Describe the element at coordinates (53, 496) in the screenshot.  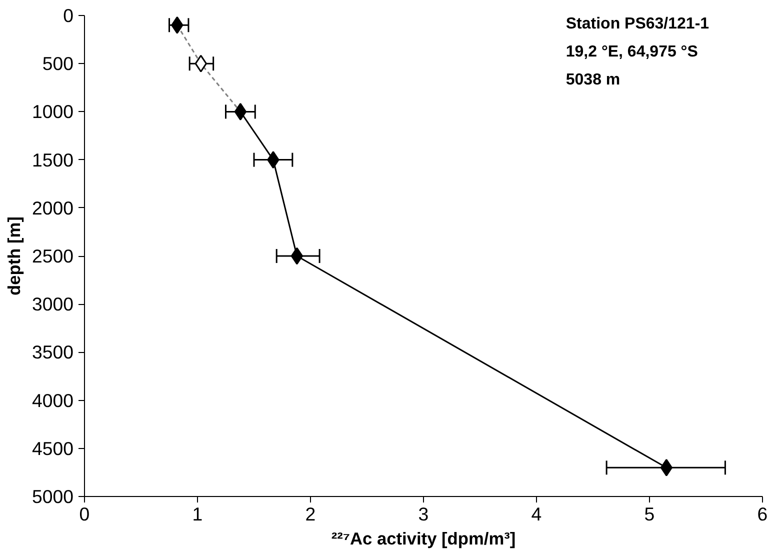
I see `y-tick-label: 5000` at that location.